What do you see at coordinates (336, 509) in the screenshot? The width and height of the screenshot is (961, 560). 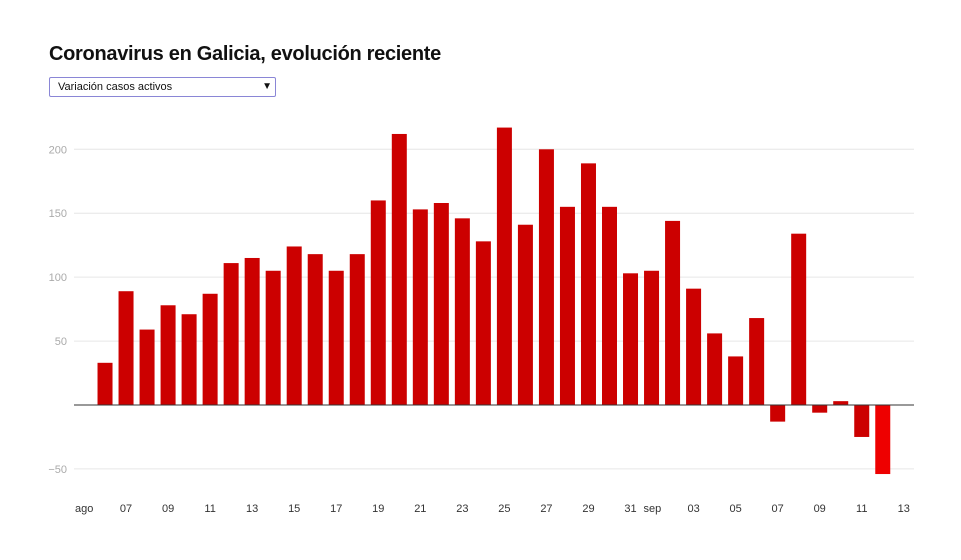 I see `x-tick-label: 17` at bounding box center [336, 509].